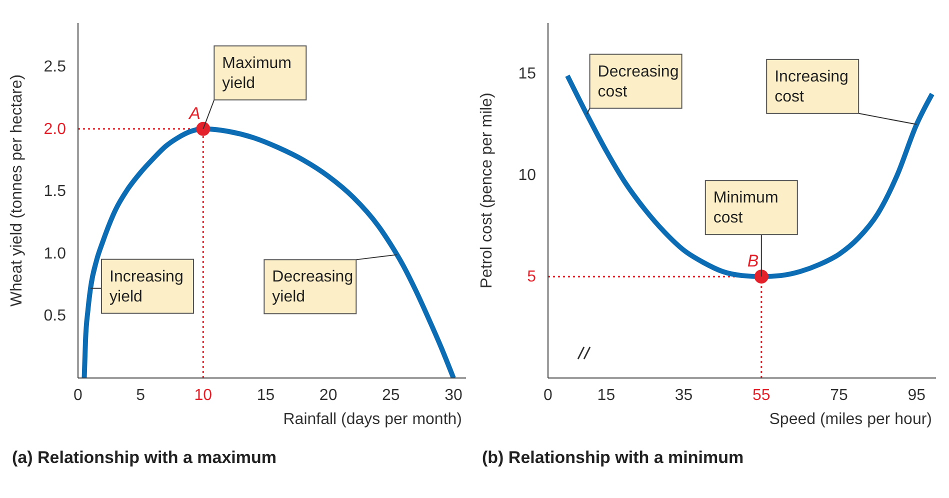  Describe the element at coordinates (487, 190) in the screenshot. I see `y-axis-title: Petrol cost (pence per mile)` at that location.